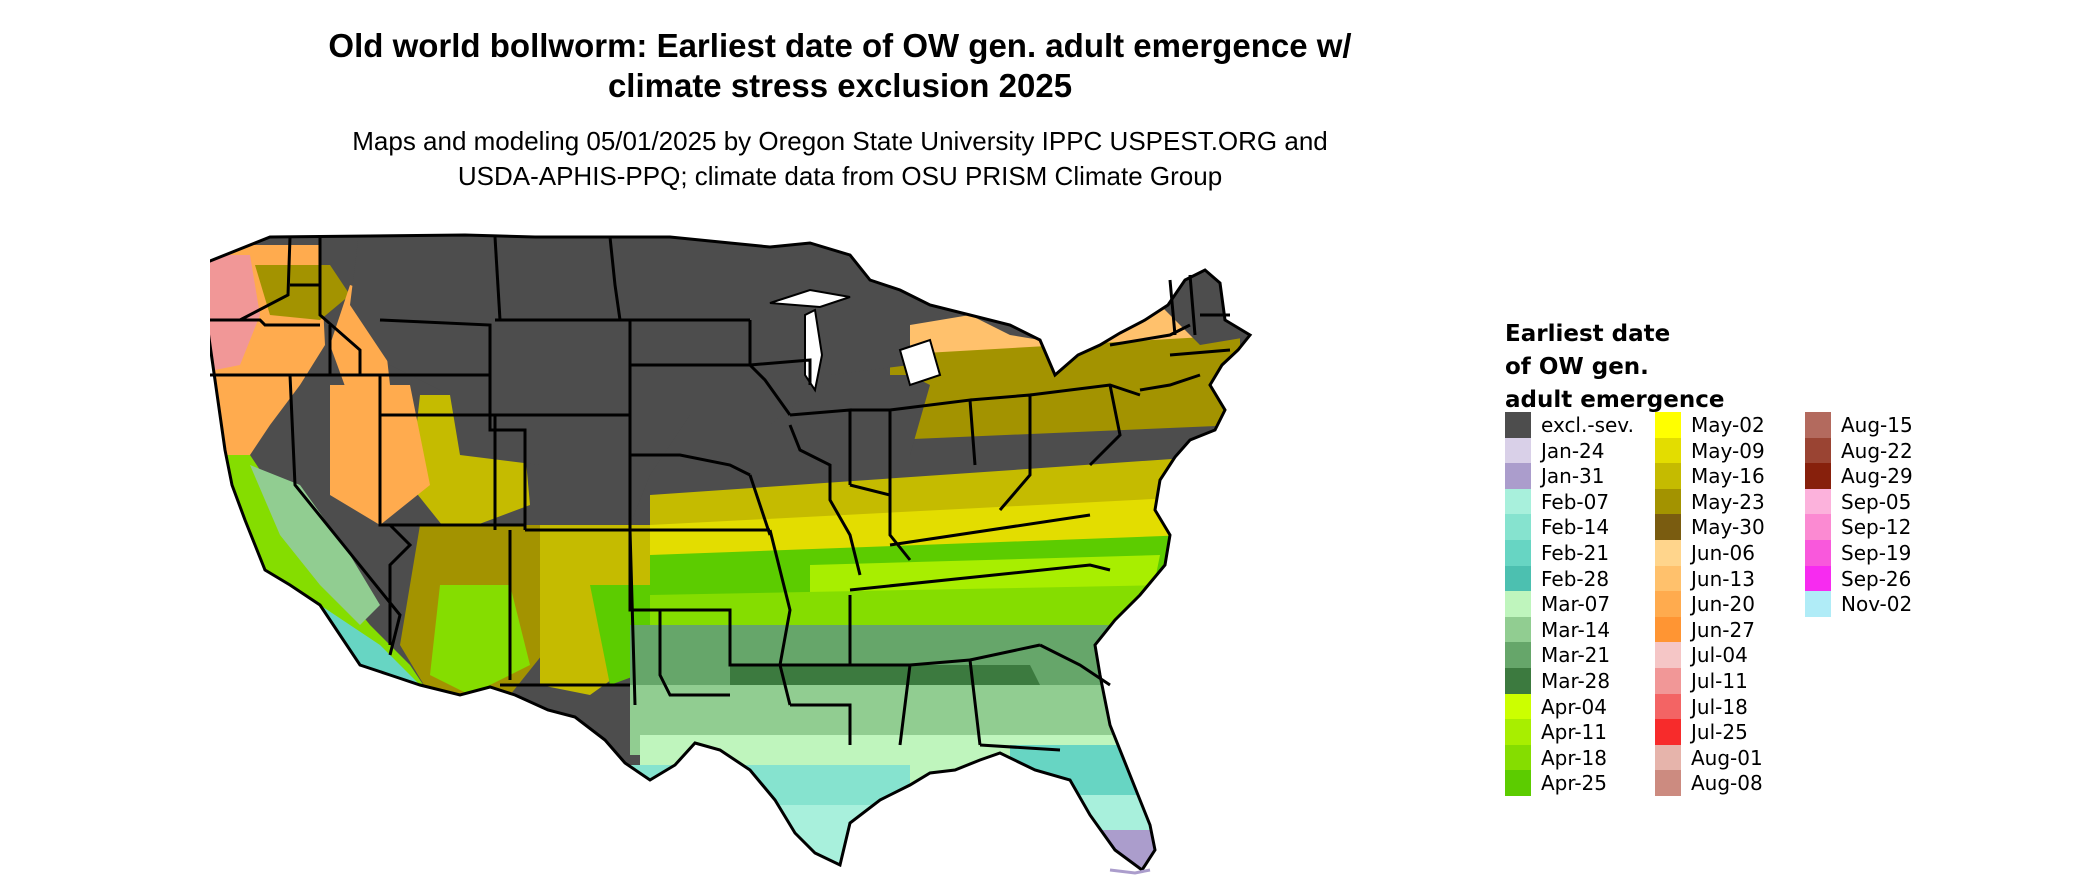 This screenshot has height=892, width=2100. I want to click on legend-item: Feb-21, so click(1580, 553).